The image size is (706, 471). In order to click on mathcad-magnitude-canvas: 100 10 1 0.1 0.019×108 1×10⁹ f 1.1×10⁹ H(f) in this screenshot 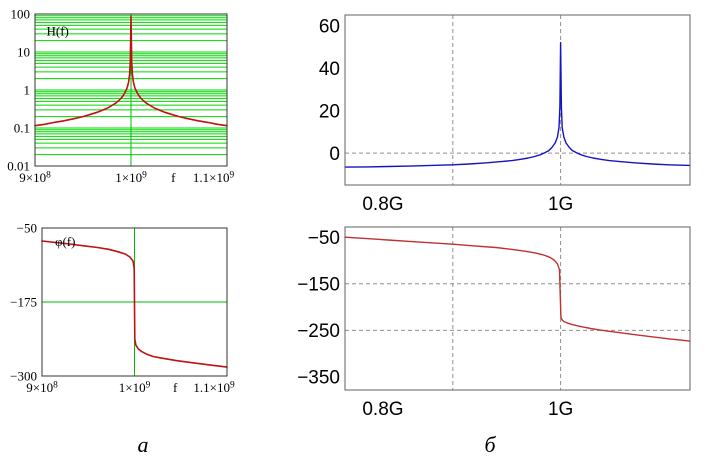, I will do `click(121, 96)`.